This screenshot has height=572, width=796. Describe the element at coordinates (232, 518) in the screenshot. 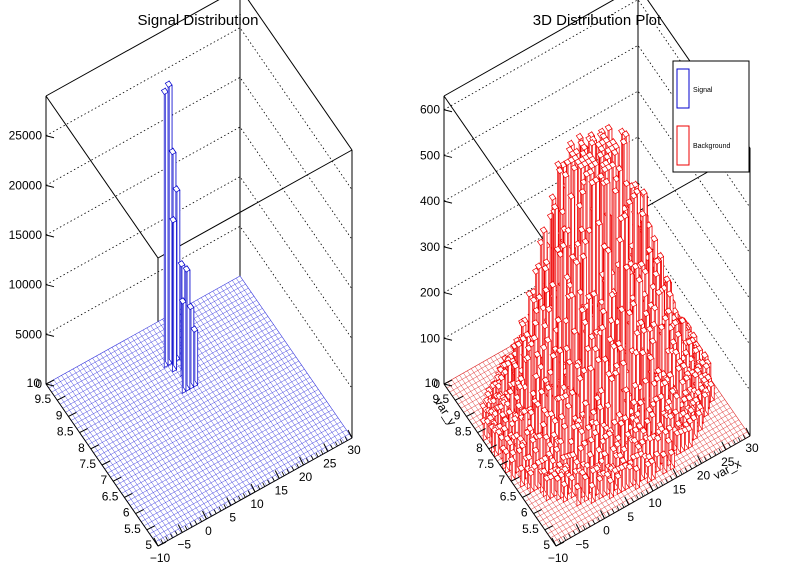

I see `x-tick-label: 5` at that location.